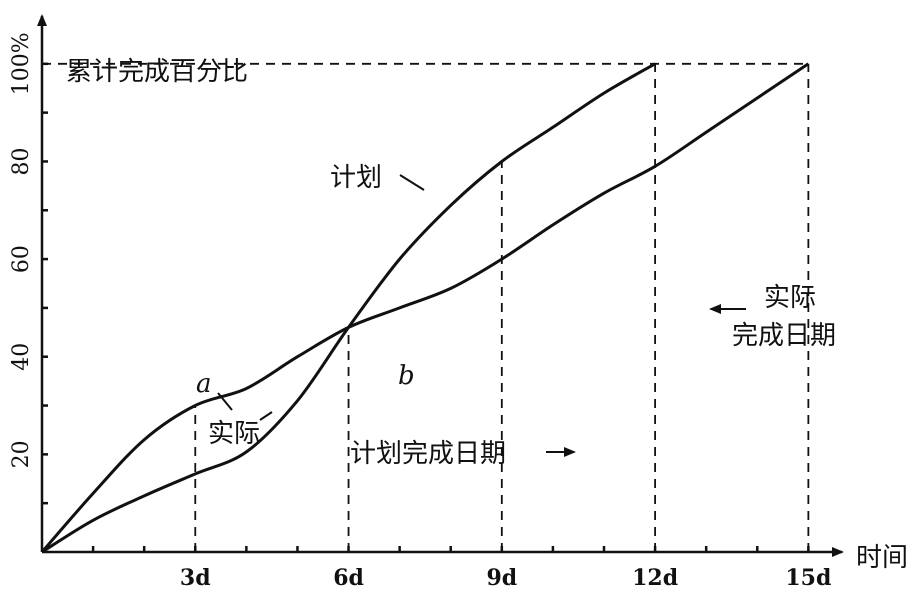  I want to click on actual-label-pointer-right, so click(266, 416).